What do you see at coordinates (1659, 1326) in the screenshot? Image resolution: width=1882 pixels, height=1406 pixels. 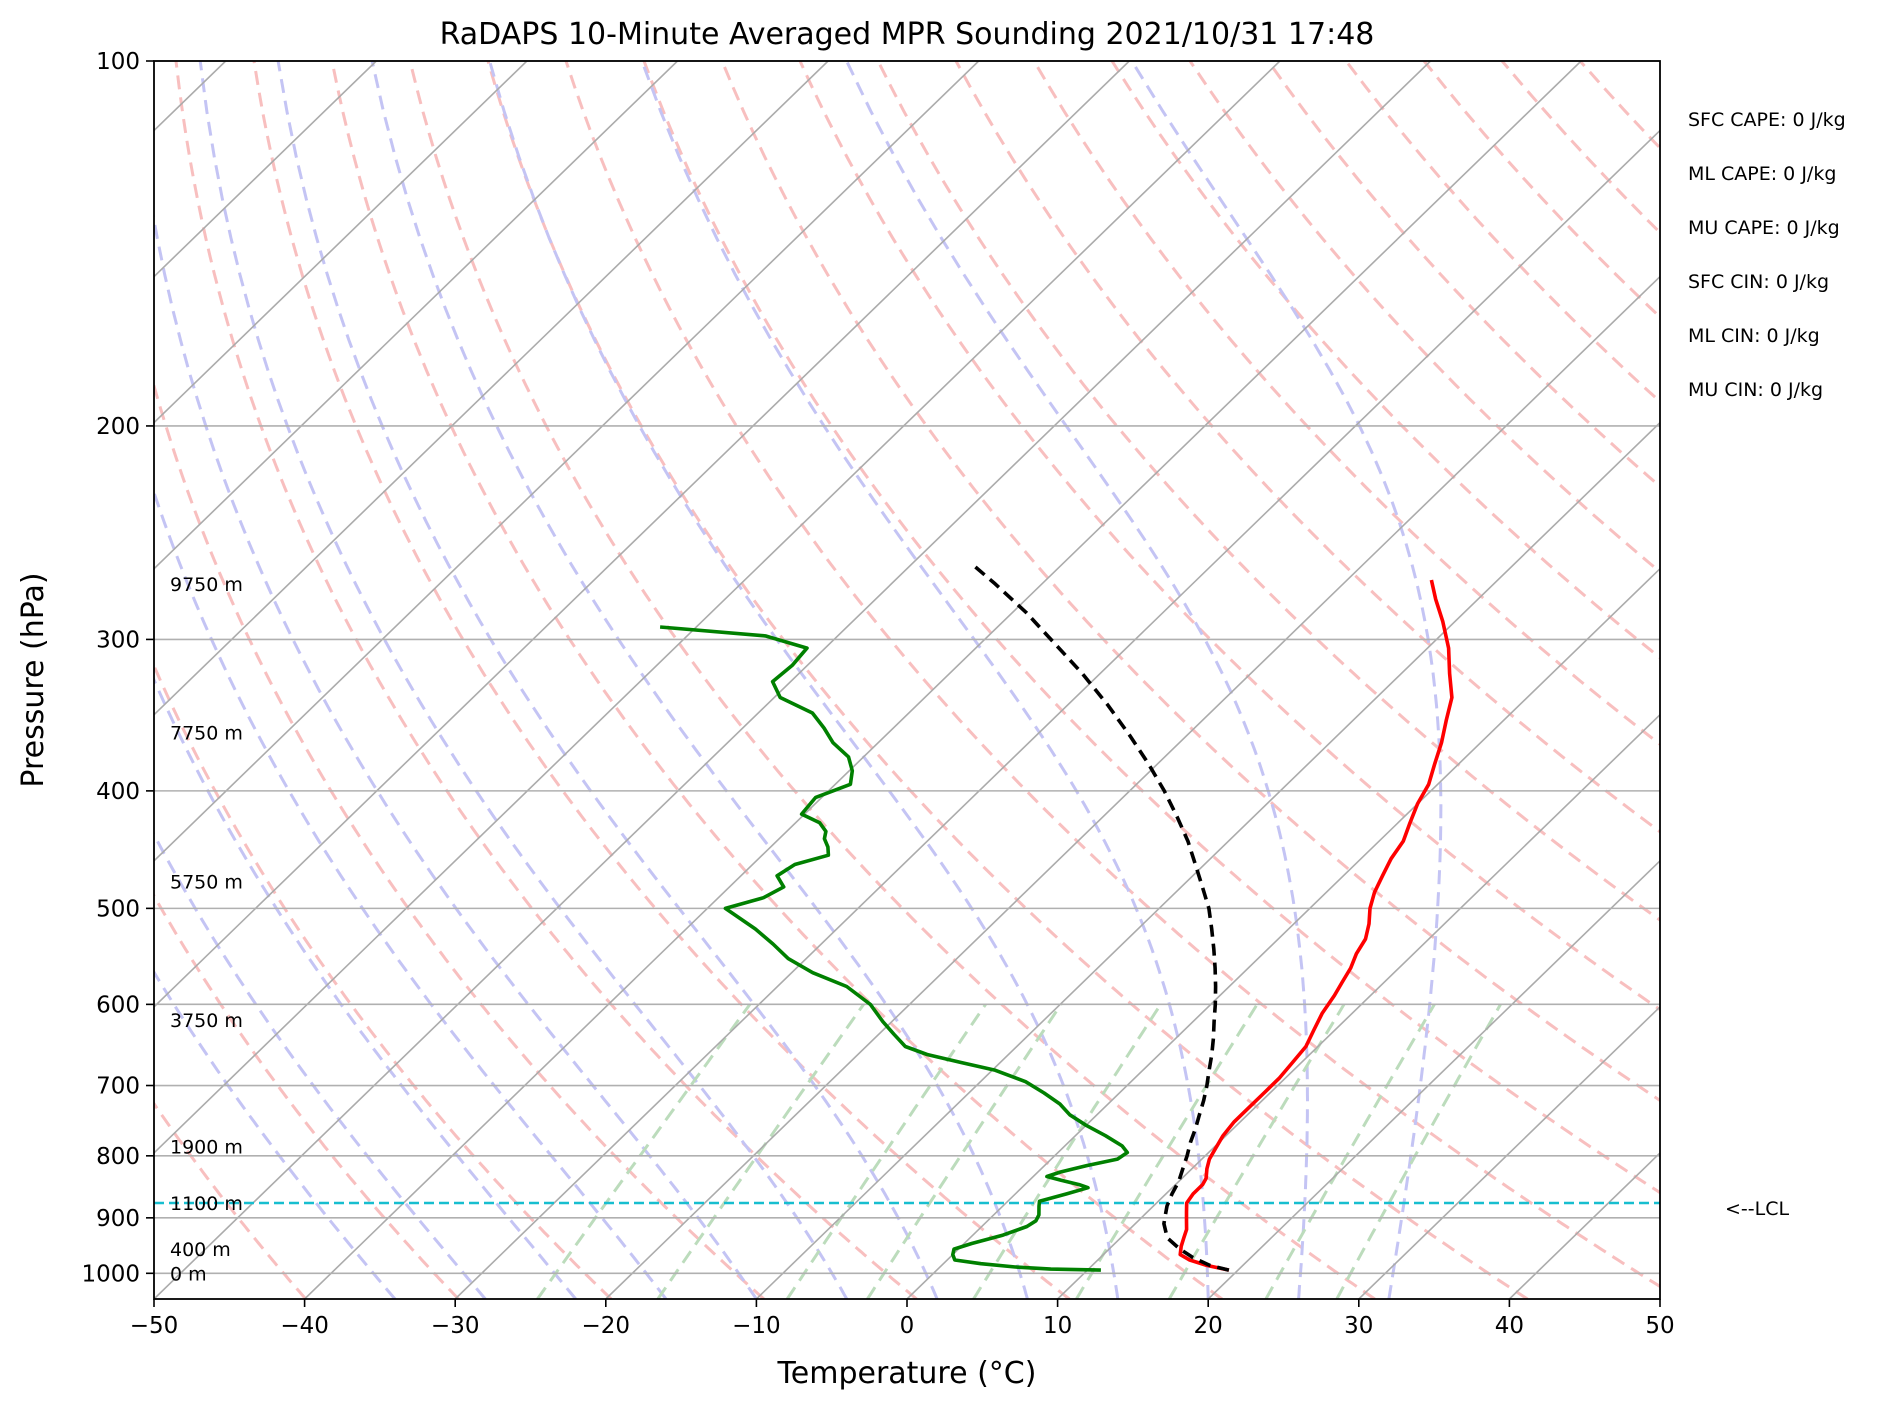 I see `x-tick-label: 50` at bounding box center [1659, 1326].